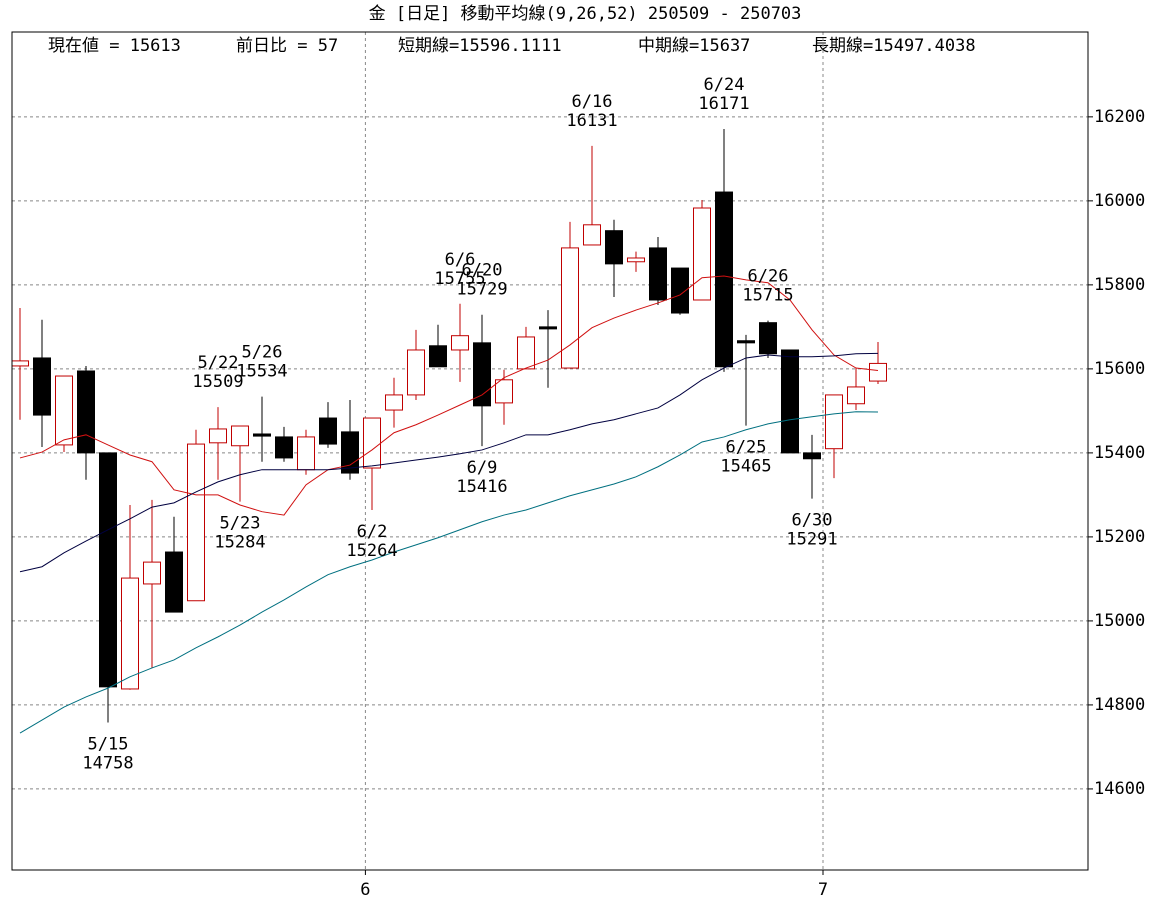 The height and width of the screenshot is (902, 1171). Describe the element at coordinates (108, 745) in the screenshot. I see `annotation-date: 5/15` at that location.